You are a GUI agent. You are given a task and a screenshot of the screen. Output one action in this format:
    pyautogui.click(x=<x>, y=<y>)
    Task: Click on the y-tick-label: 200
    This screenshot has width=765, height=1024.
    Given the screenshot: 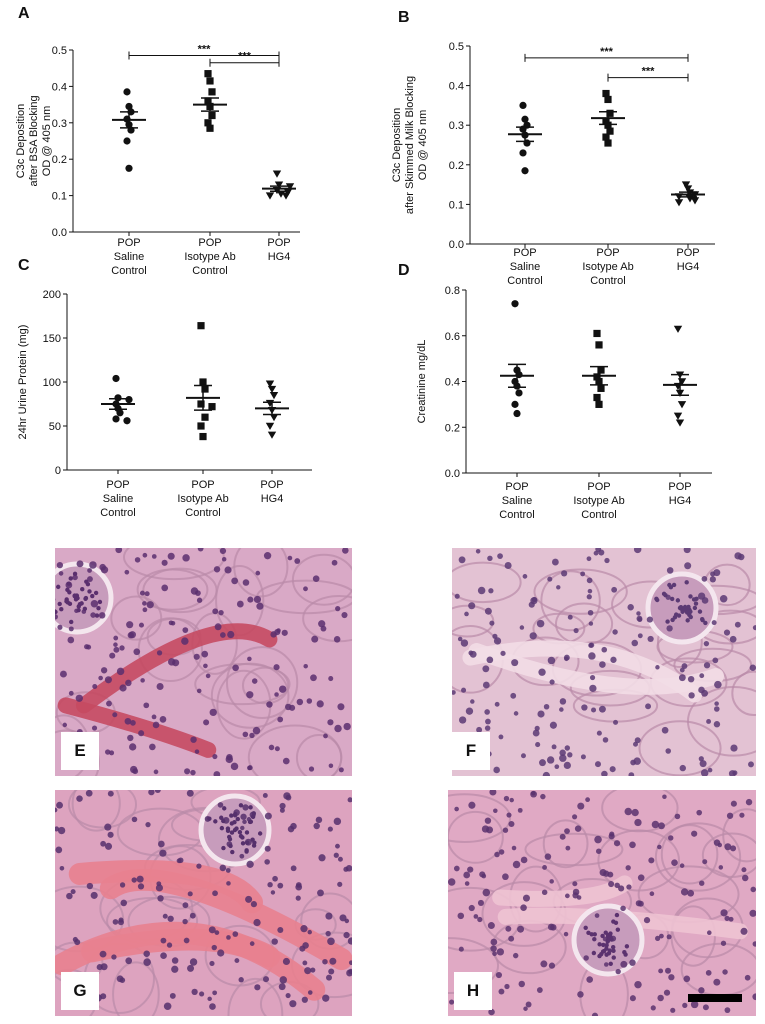 What is the action you would take?
    pyautogui.click(x=52, y=295)
    